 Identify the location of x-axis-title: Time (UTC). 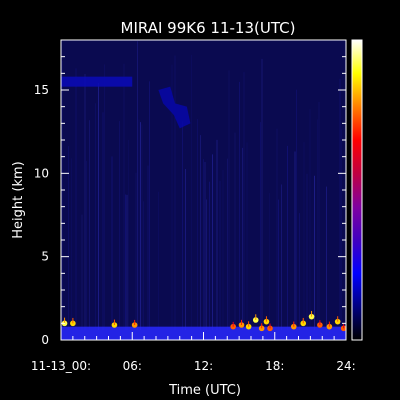
(204, 390).